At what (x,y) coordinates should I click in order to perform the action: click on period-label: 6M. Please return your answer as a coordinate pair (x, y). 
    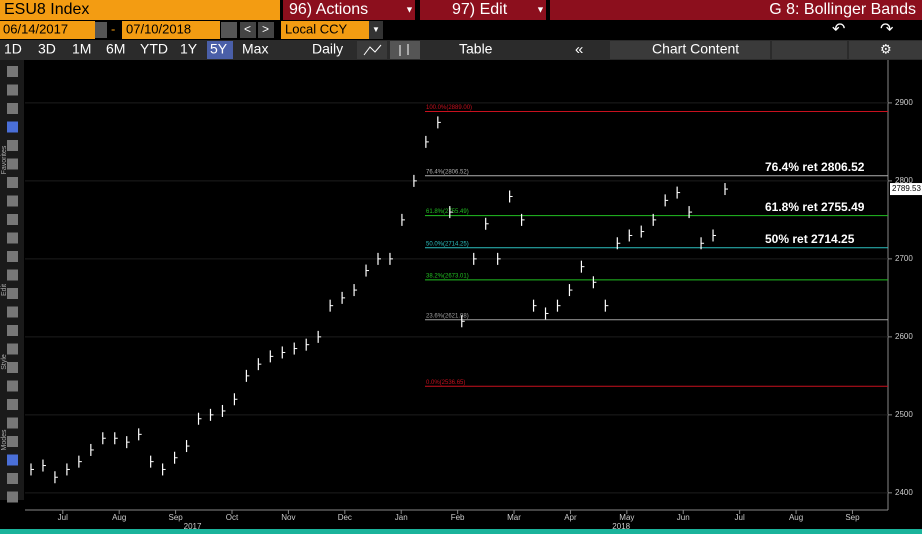
    Looking at the image, I should click on (115, 49).